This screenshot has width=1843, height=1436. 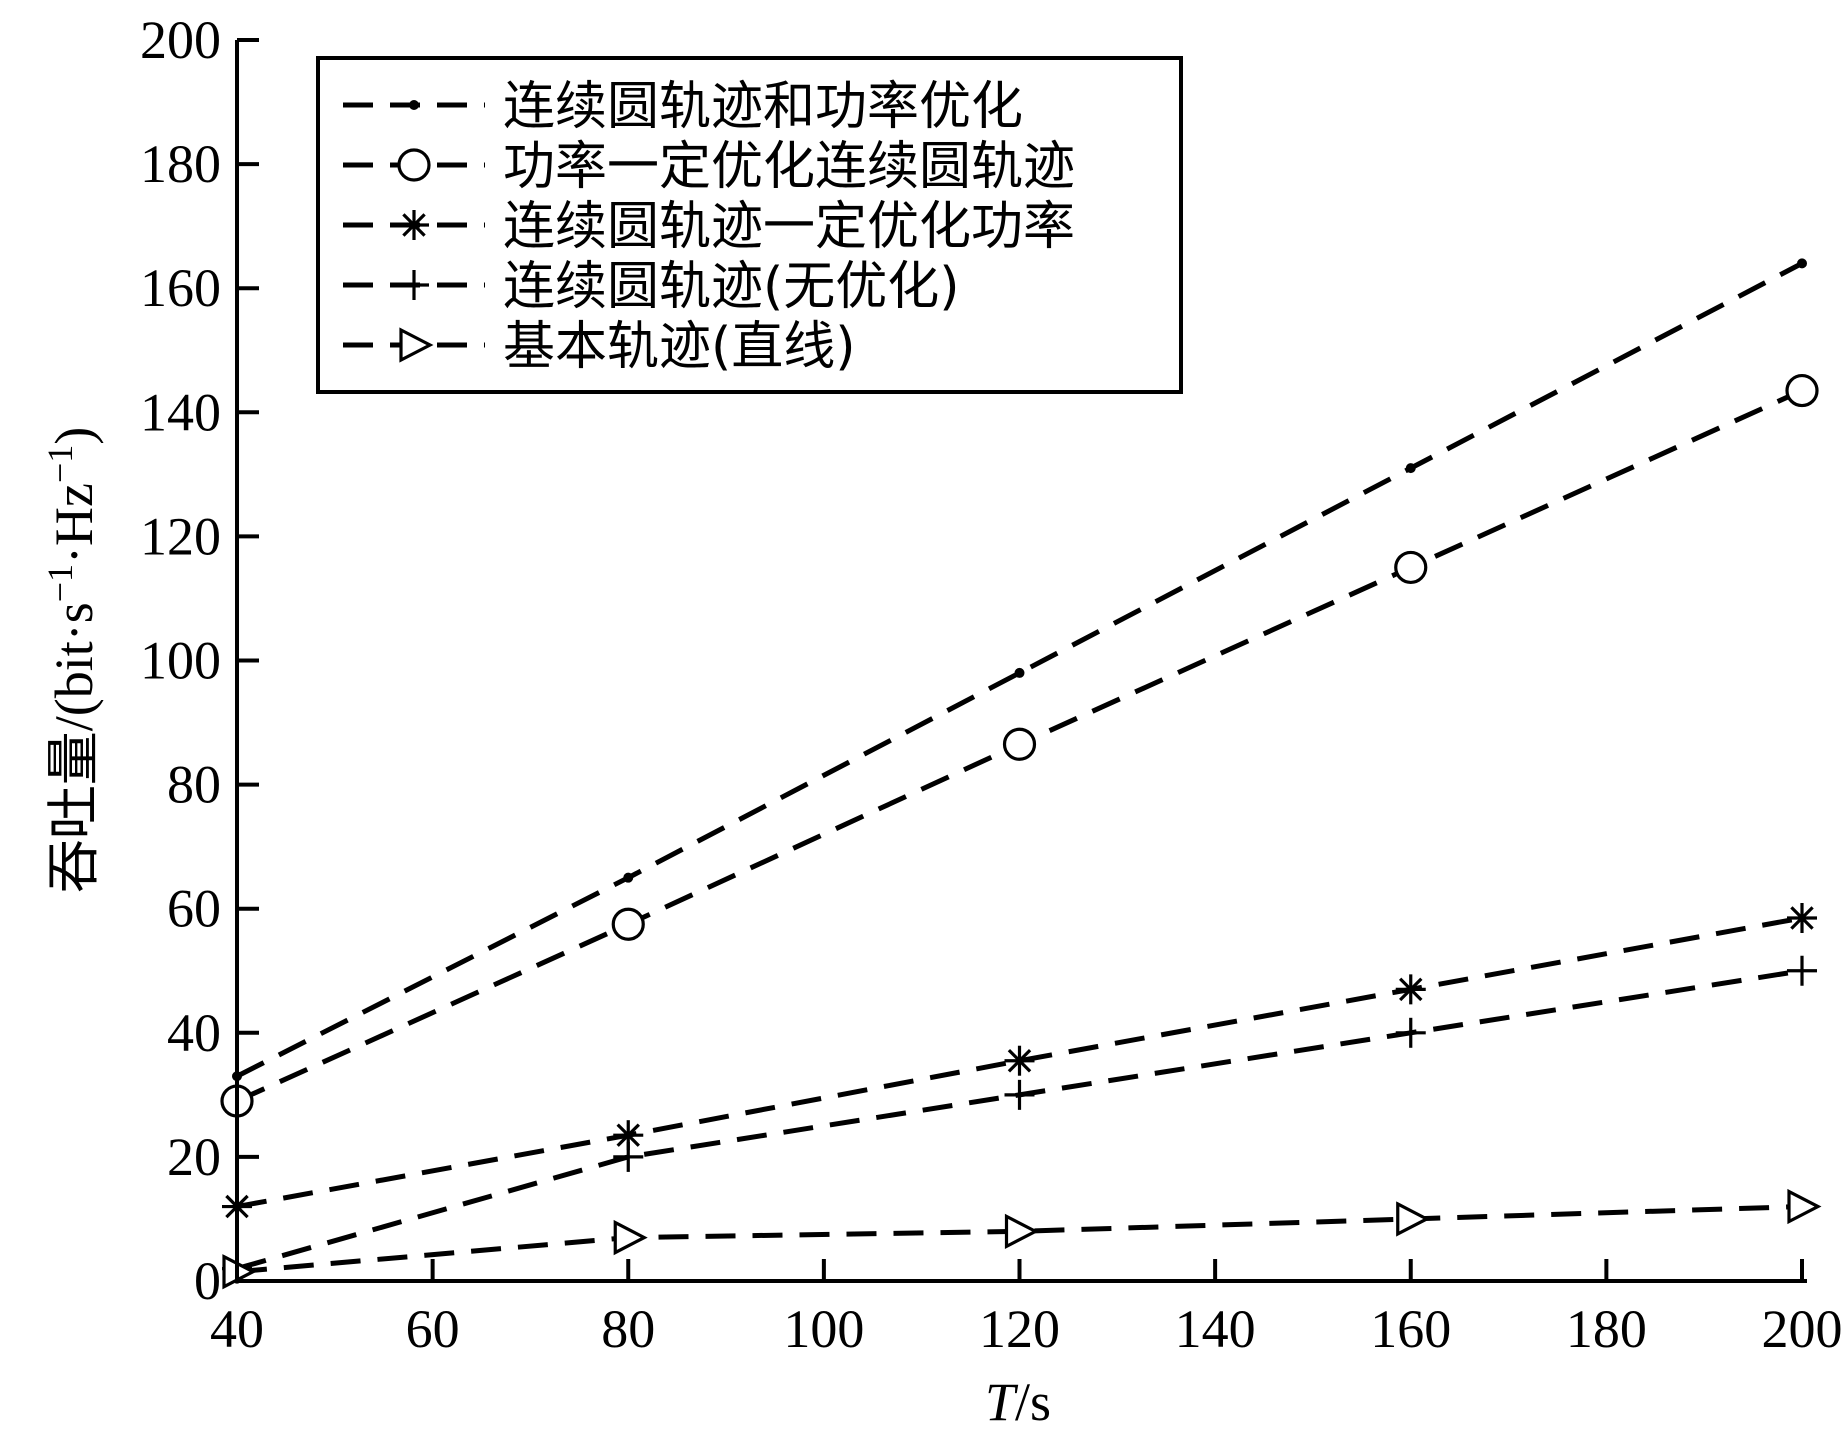 What do you see at coordinates (180, 40) in the screenshot?
I see `y-tick-label: 200` at bounding box center [180, 40].